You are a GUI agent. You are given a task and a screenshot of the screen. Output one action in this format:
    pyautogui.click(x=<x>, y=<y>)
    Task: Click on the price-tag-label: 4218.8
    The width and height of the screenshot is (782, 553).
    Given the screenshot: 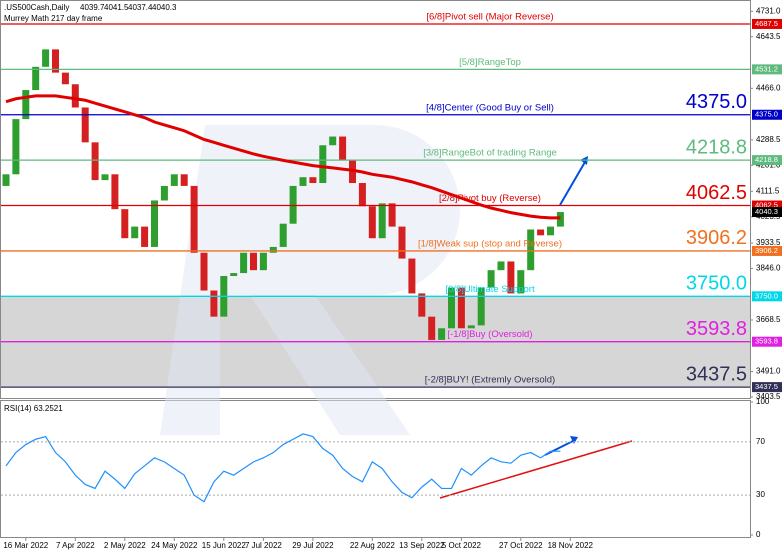 What is the action you would take?
    pyautogui.click(x=766, y=159)
    